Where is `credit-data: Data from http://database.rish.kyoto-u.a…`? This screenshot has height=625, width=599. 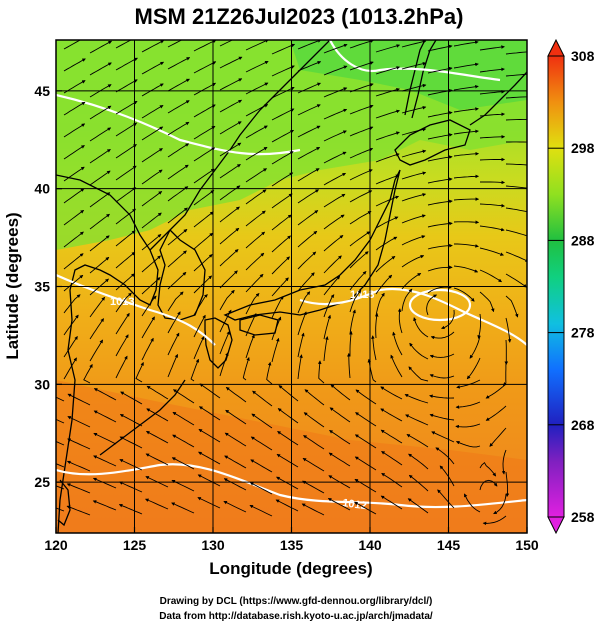 credit-data: Data from http://database.rish.kyoto-u.a… is located at coordinates (296, 616).